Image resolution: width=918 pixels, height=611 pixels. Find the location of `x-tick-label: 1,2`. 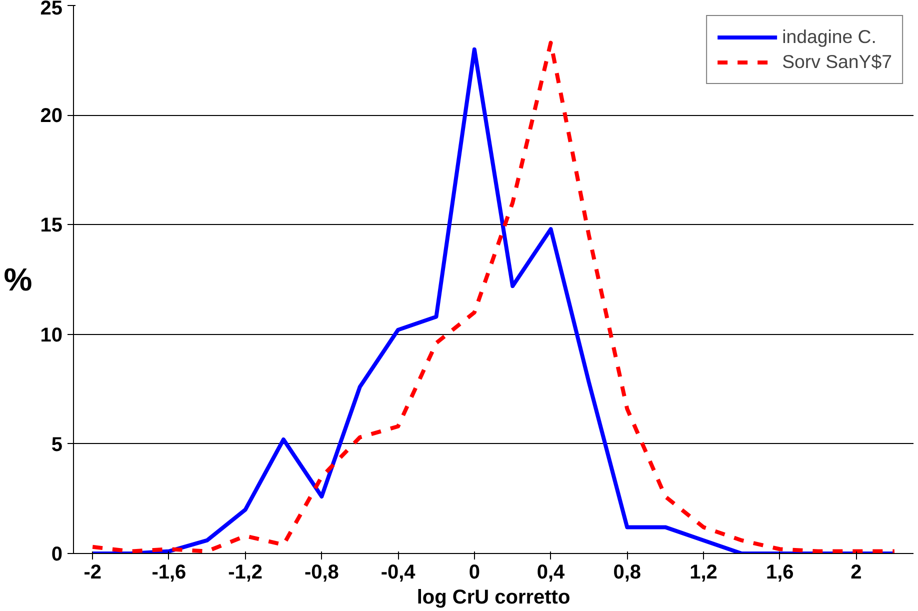

x-tick-label: 1,2 is located at coordinates (704, 573).